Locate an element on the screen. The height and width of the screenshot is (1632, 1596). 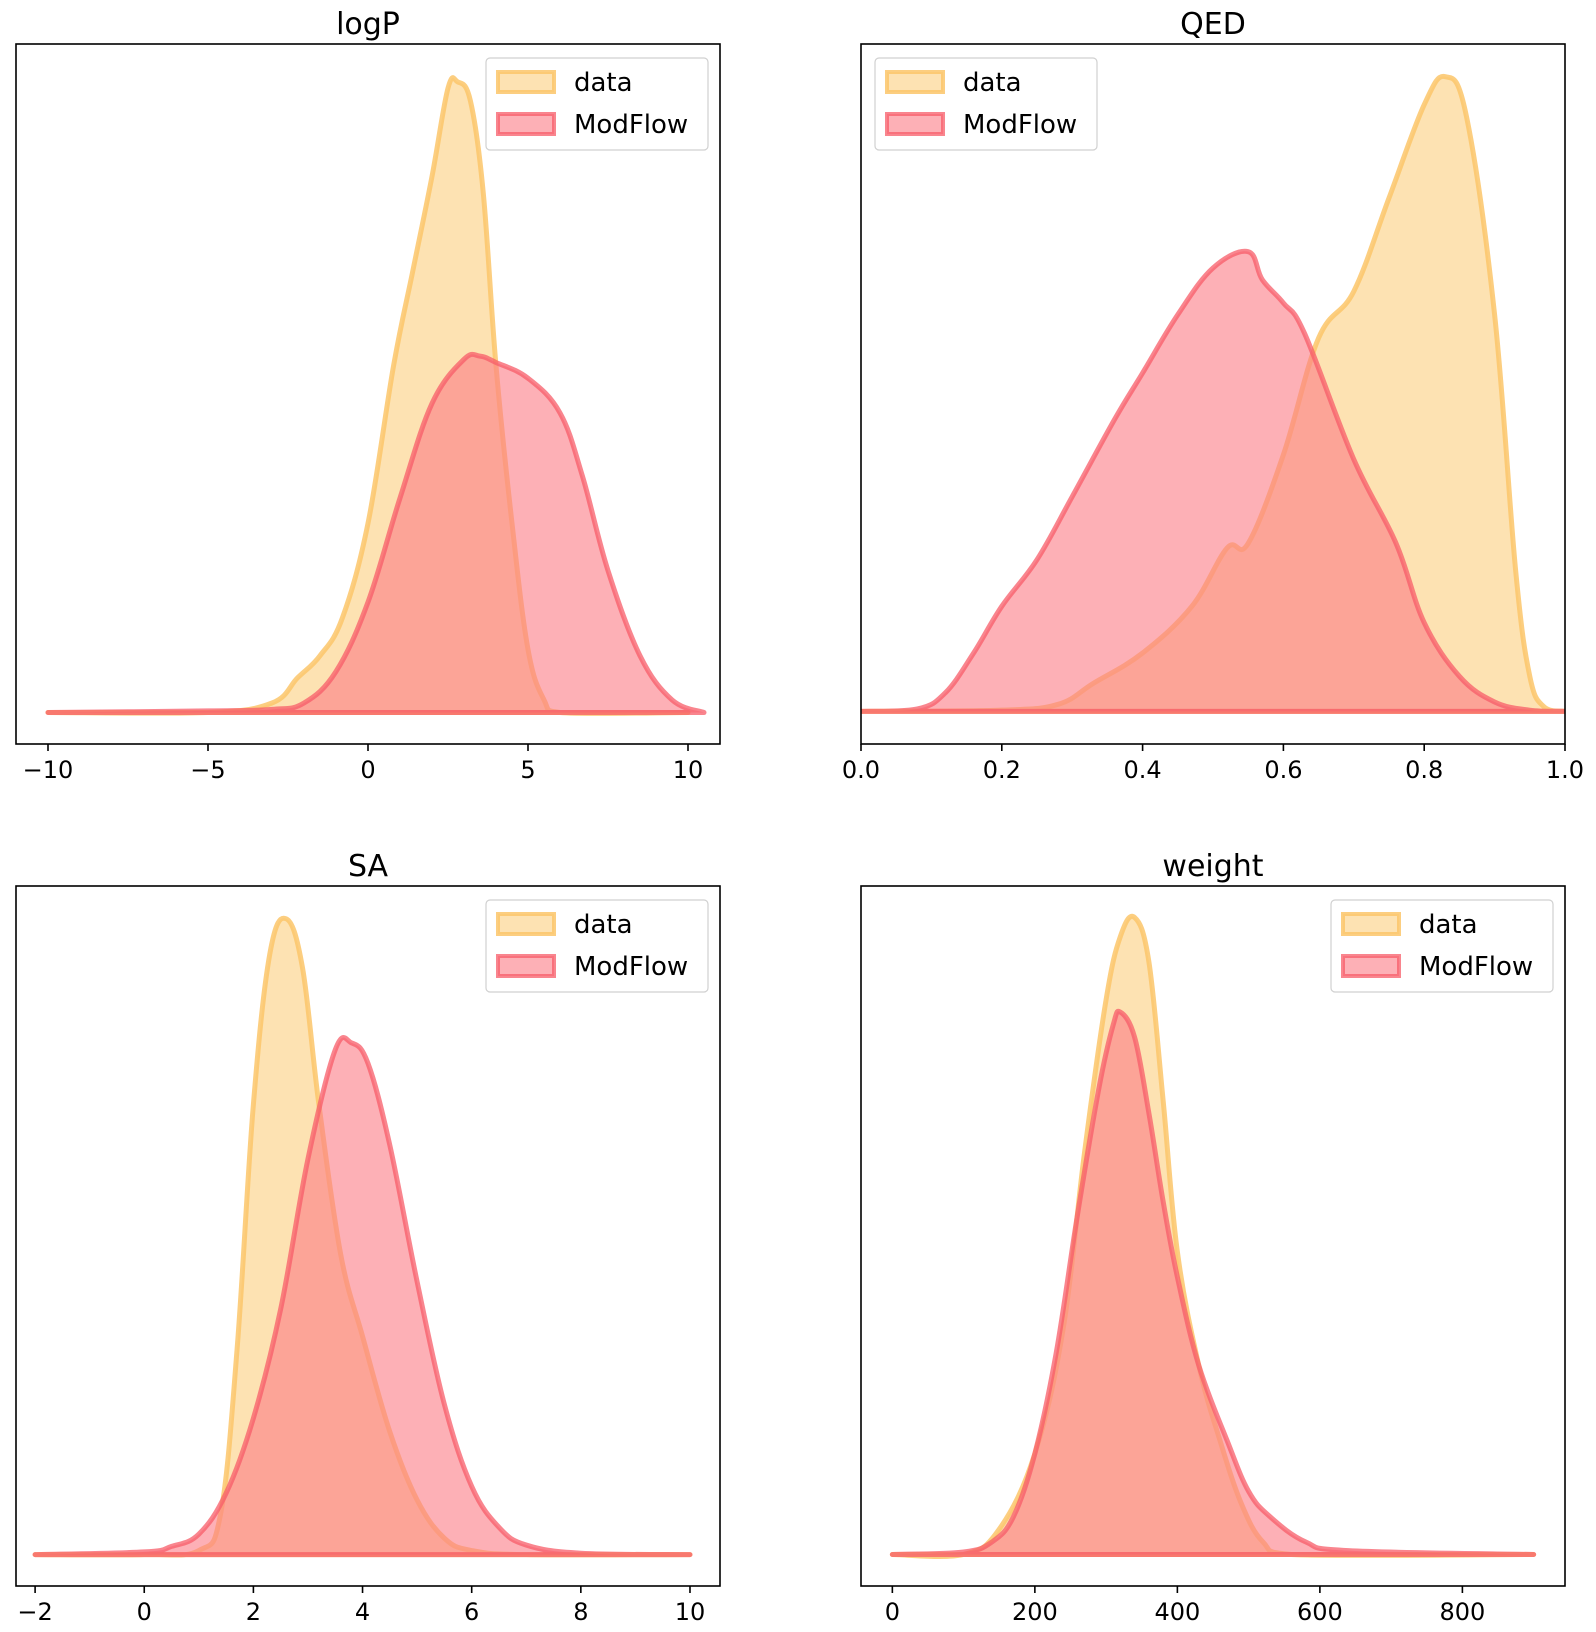
x-tick-label: −2 is located at coordinates (34, 1612).